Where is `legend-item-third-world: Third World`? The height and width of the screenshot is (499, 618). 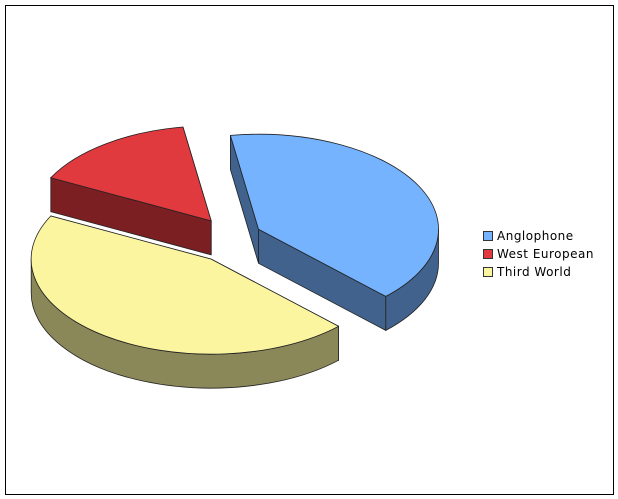 legend-item-third-world: Third World is located at coordinates (538, 272).